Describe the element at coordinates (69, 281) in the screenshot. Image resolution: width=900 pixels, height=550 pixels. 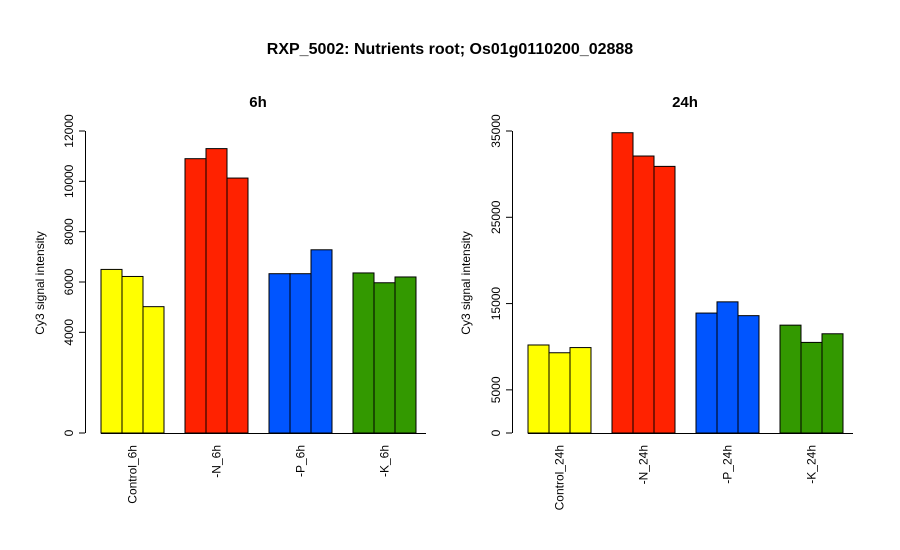
I see `y-tick-label-6000: 6000` at that location.